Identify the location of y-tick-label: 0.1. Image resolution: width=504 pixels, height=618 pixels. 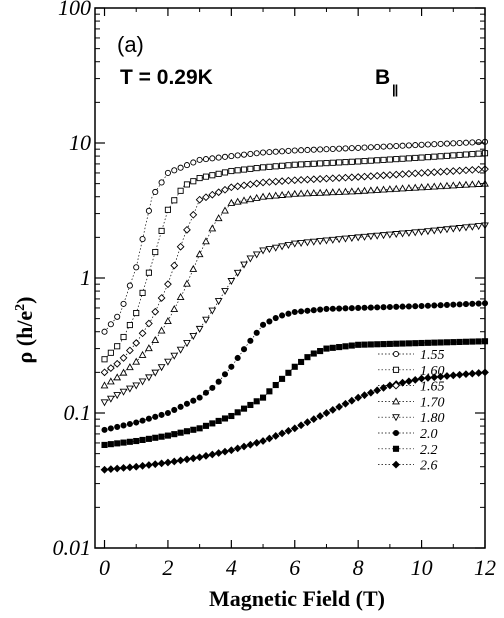
(78, 412).